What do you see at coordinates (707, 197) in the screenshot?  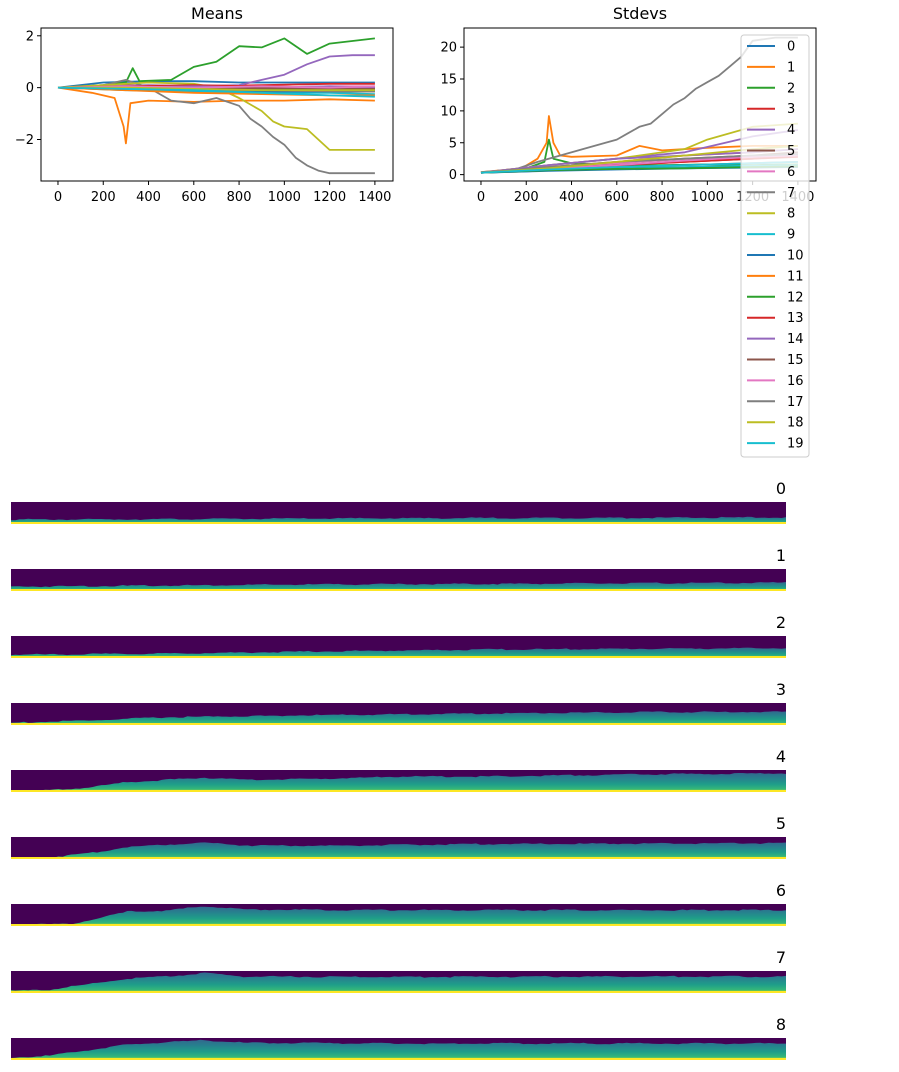 I see `stdevs-xtick-label: 1000` at bounding box center [707, 197].